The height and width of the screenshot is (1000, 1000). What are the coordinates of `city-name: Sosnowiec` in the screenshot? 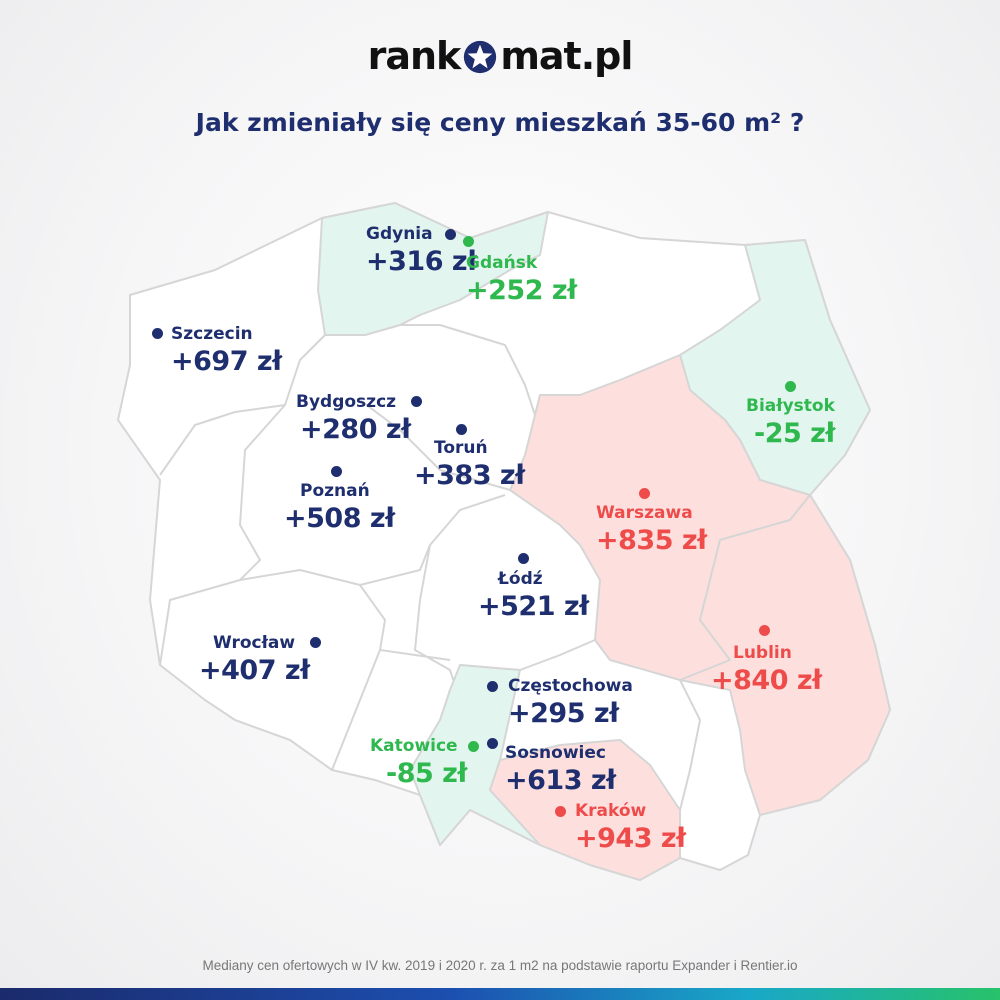 It's located at (555, 753).